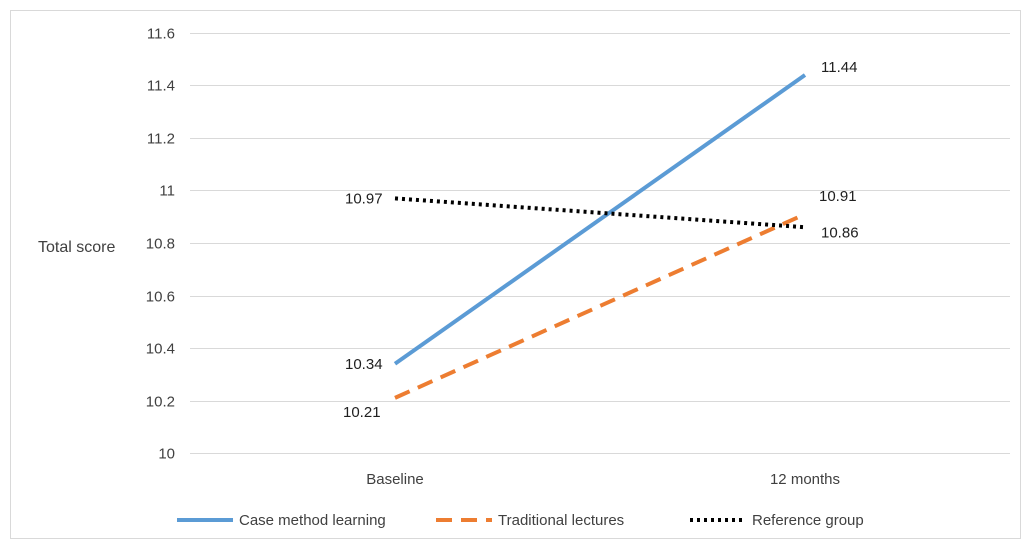 The image size is (1023, 547). Describe the element at coordinates (161, 34) in the screenshot. I see `y-tick-label: 11.6` at that location.